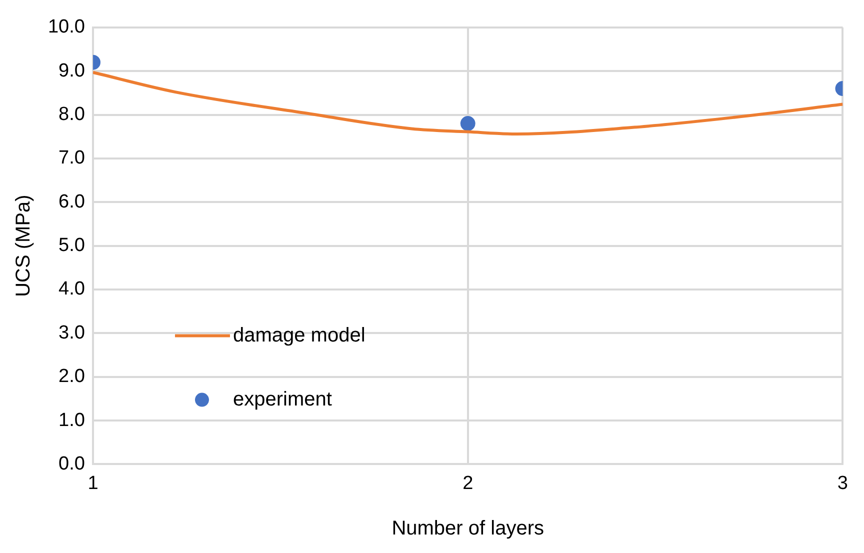  Describe the element at coordinates (842, 483) in the screenshot. I see `x-tick-label: 3` at that location.